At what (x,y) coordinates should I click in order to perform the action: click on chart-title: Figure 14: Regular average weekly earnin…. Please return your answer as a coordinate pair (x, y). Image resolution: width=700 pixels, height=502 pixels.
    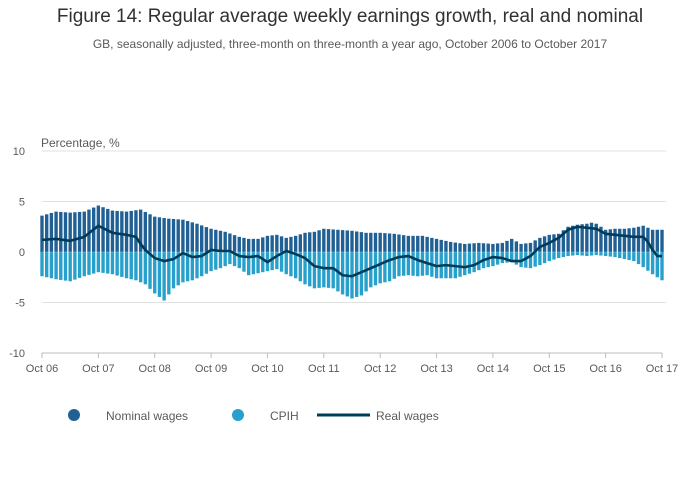
    Looking at the image, I should click on (350, 16).